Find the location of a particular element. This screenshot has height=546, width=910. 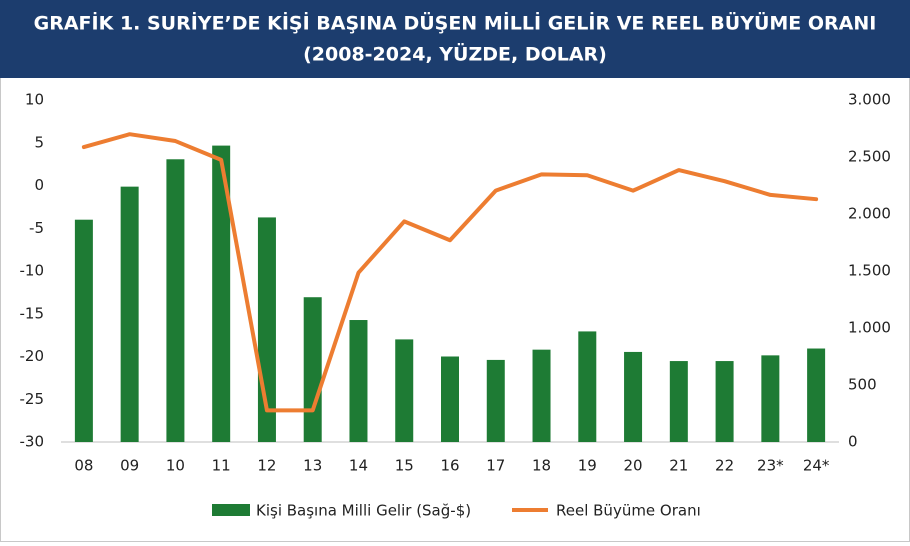

y-tick-label: -10 is located at coordinates (32, 271).